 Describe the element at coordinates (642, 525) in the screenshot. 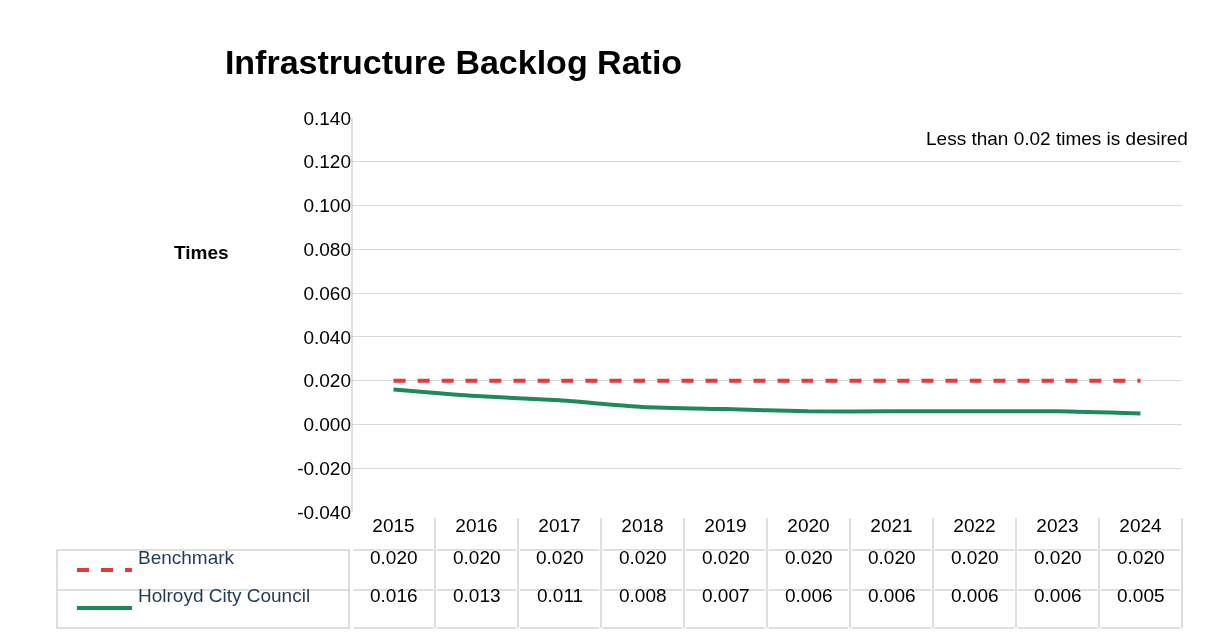

I see `x-tick-label: 2018` at that location.